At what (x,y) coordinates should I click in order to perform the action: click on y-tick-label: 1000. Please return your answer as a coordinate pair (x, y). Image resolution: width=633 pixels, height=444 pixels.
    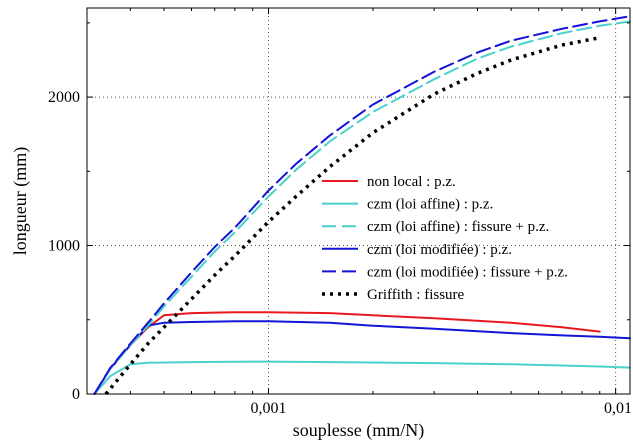
    Looking at the image, I should click on (64, 246).